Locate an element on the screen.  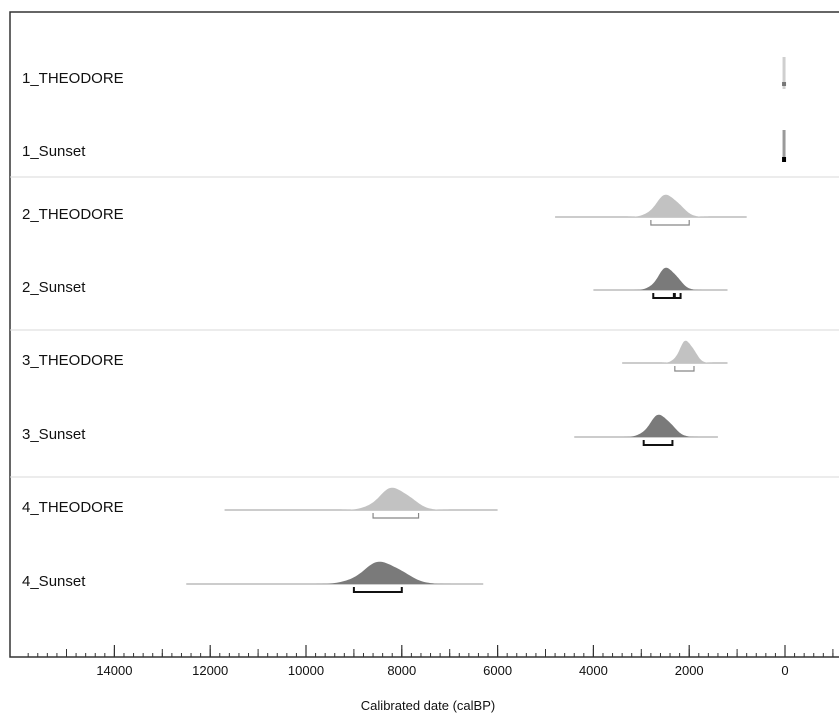
hpd-marker-1_Sunset is located at coordinates (784, 159).